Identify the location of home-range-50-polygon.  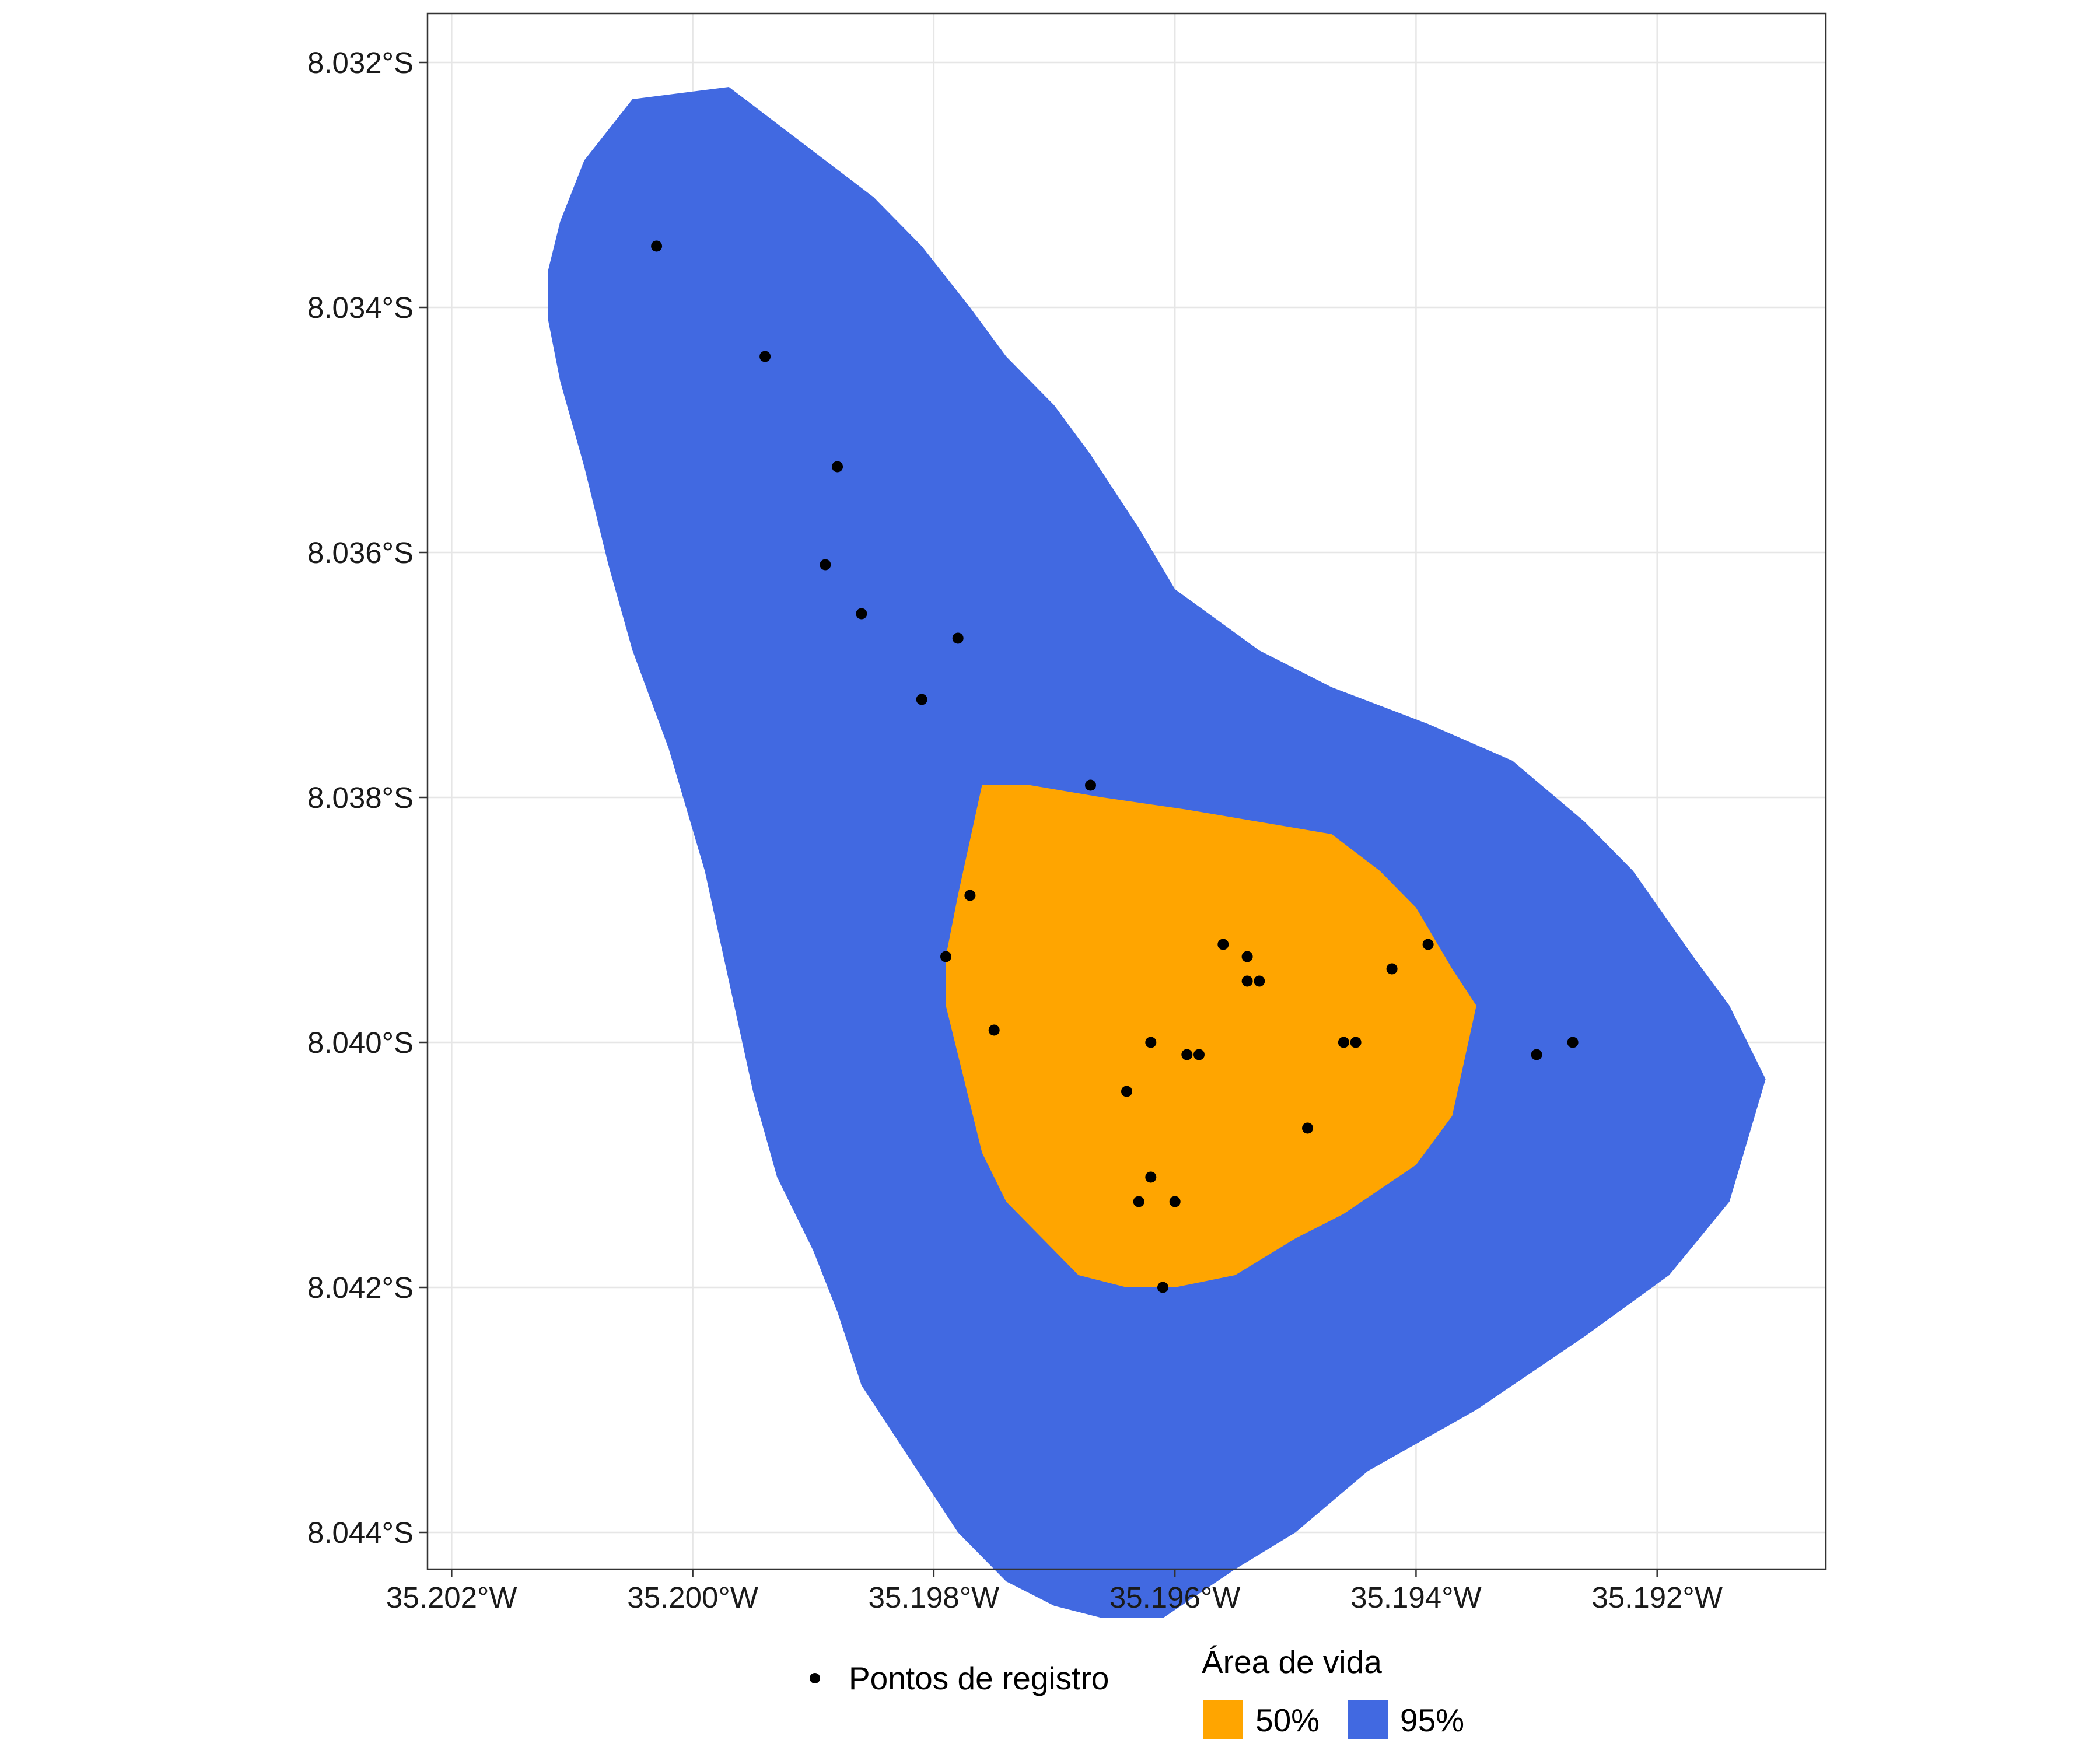
(1211, 1036).